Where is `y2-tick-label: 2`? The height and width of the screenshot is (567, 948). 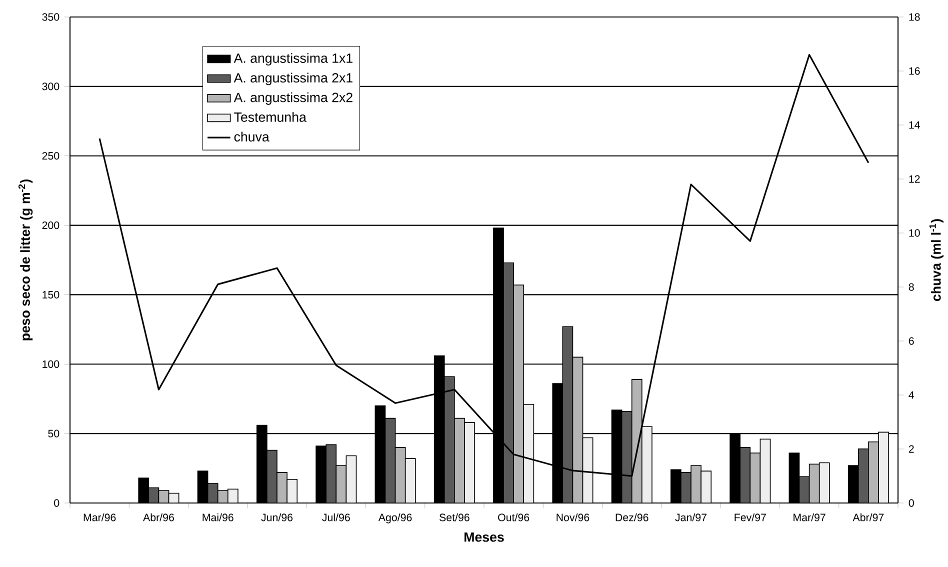 y2-tick-label: 2 is located at coordinates (911, 449).